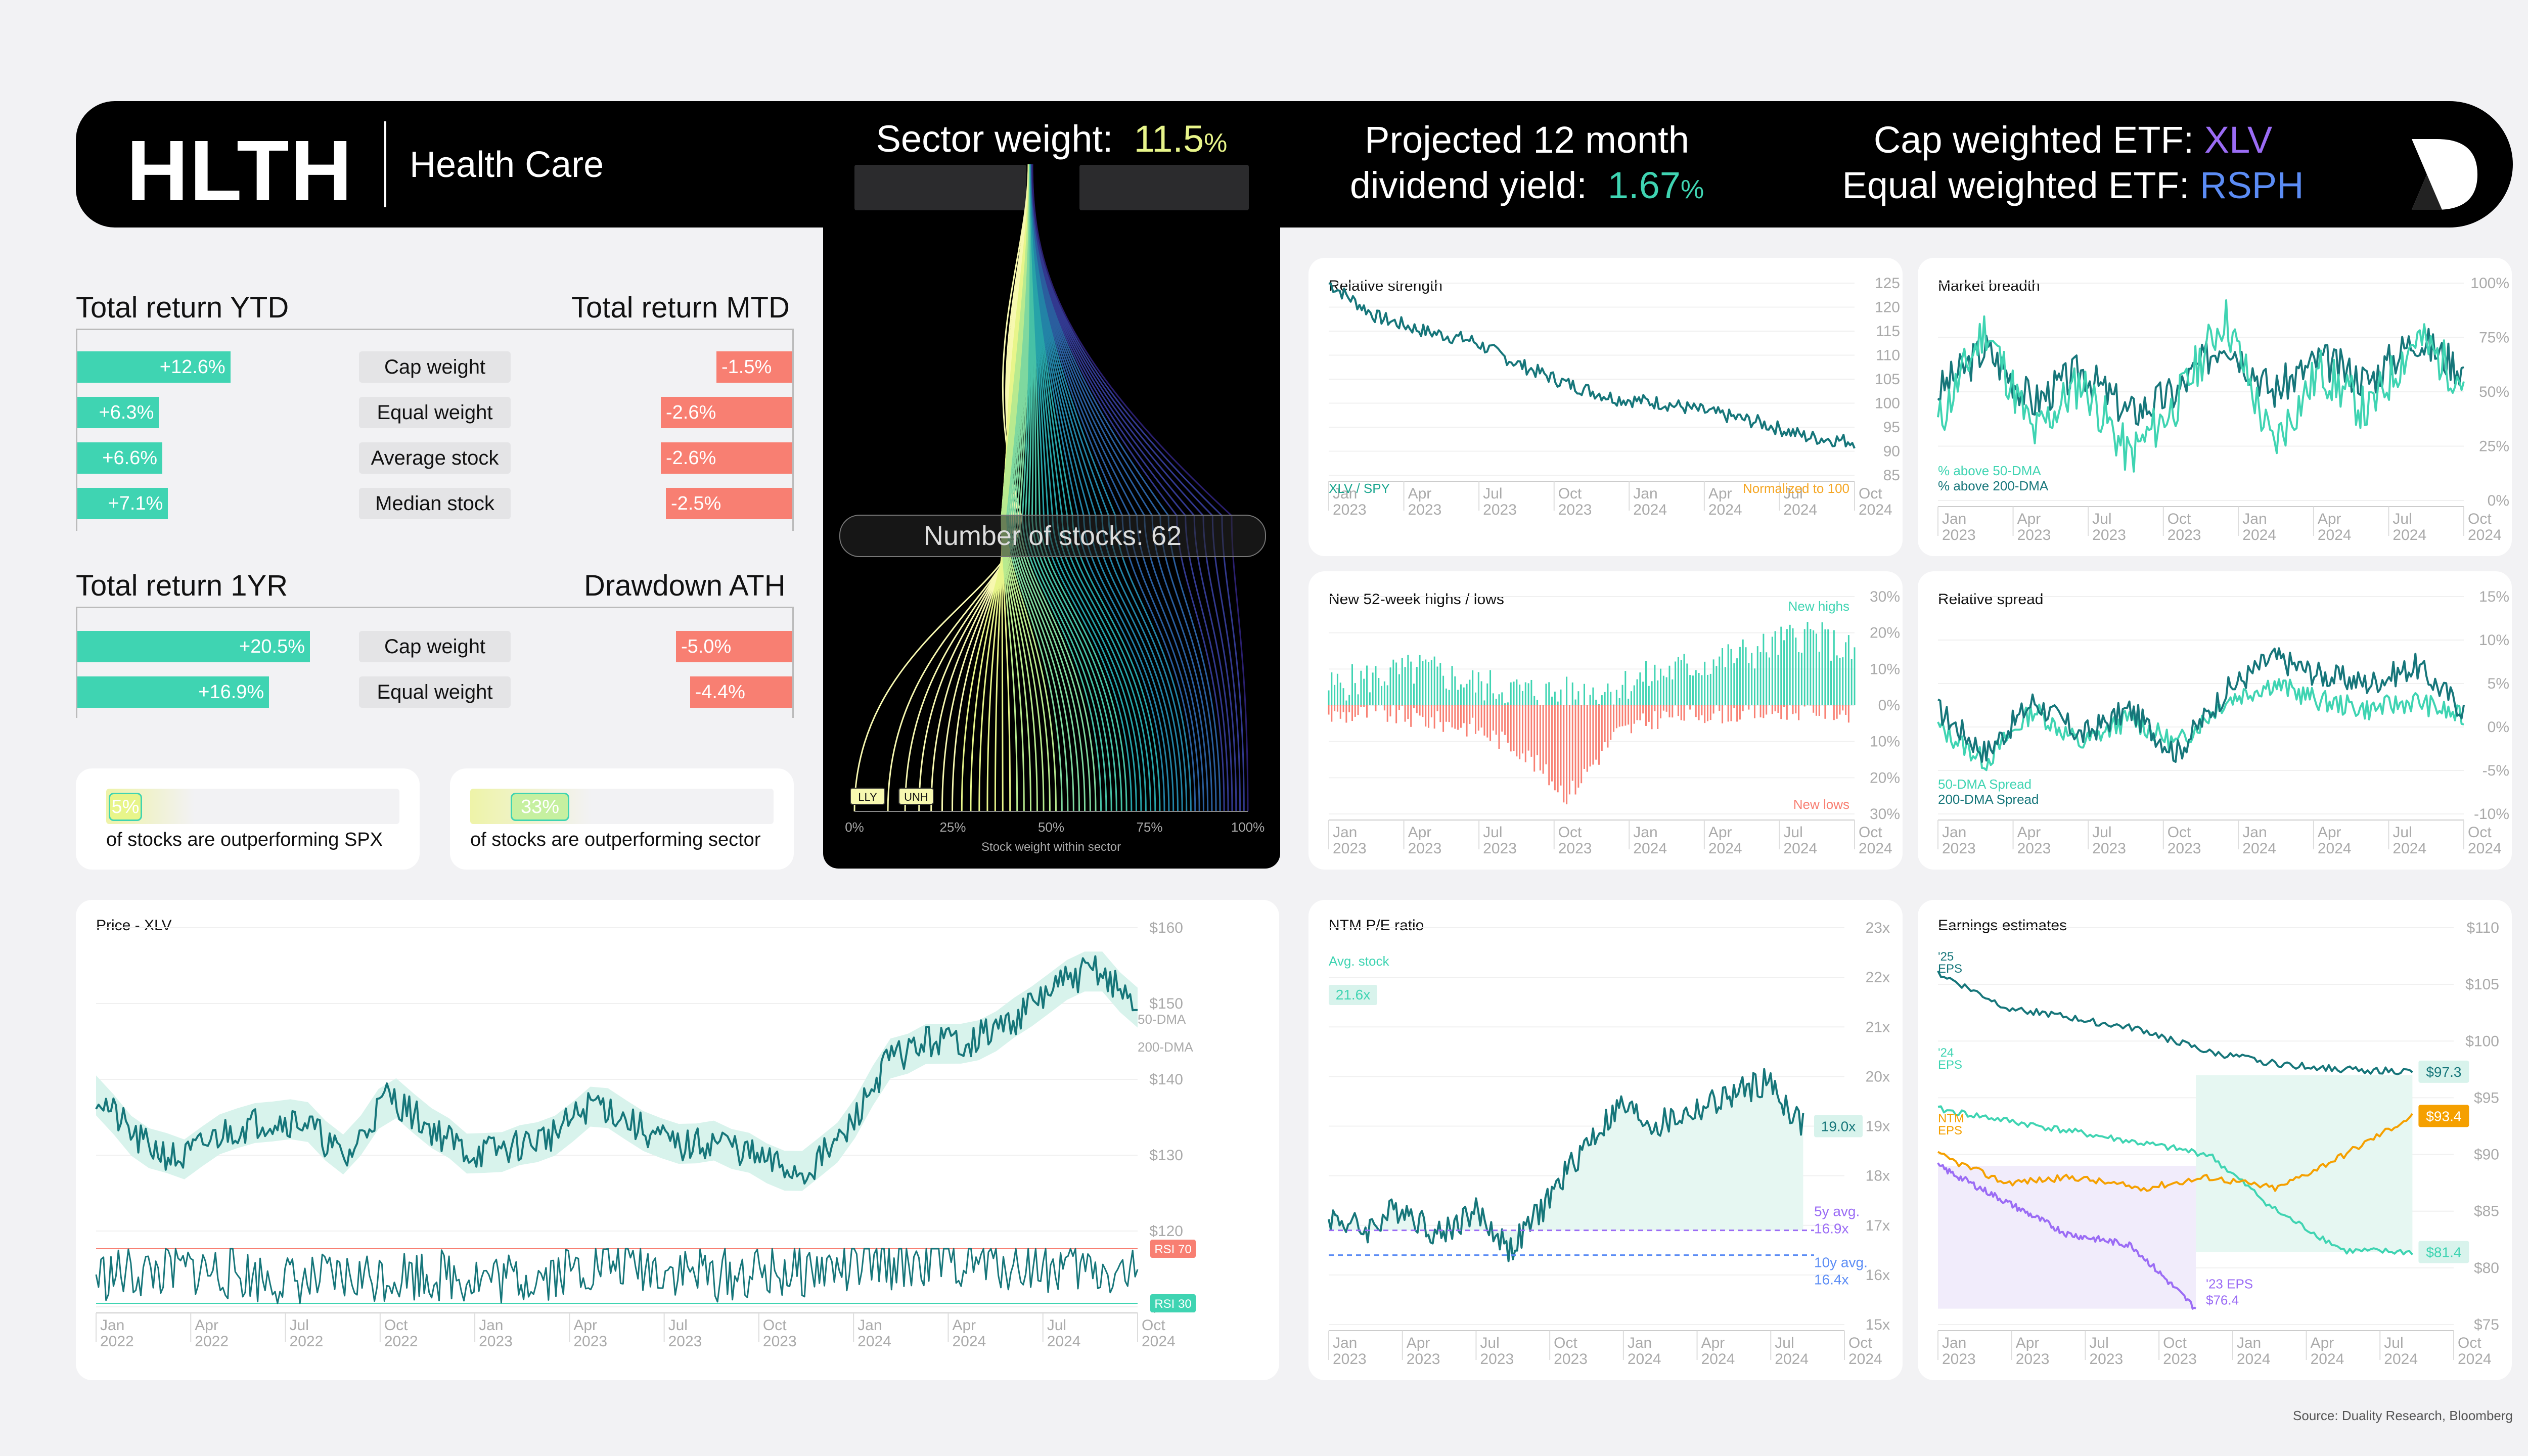  What do you see at coordinates (183, 307) in the screenshot?
I see `ytd-title: Total return YTD` at bounding box center [183, 307].